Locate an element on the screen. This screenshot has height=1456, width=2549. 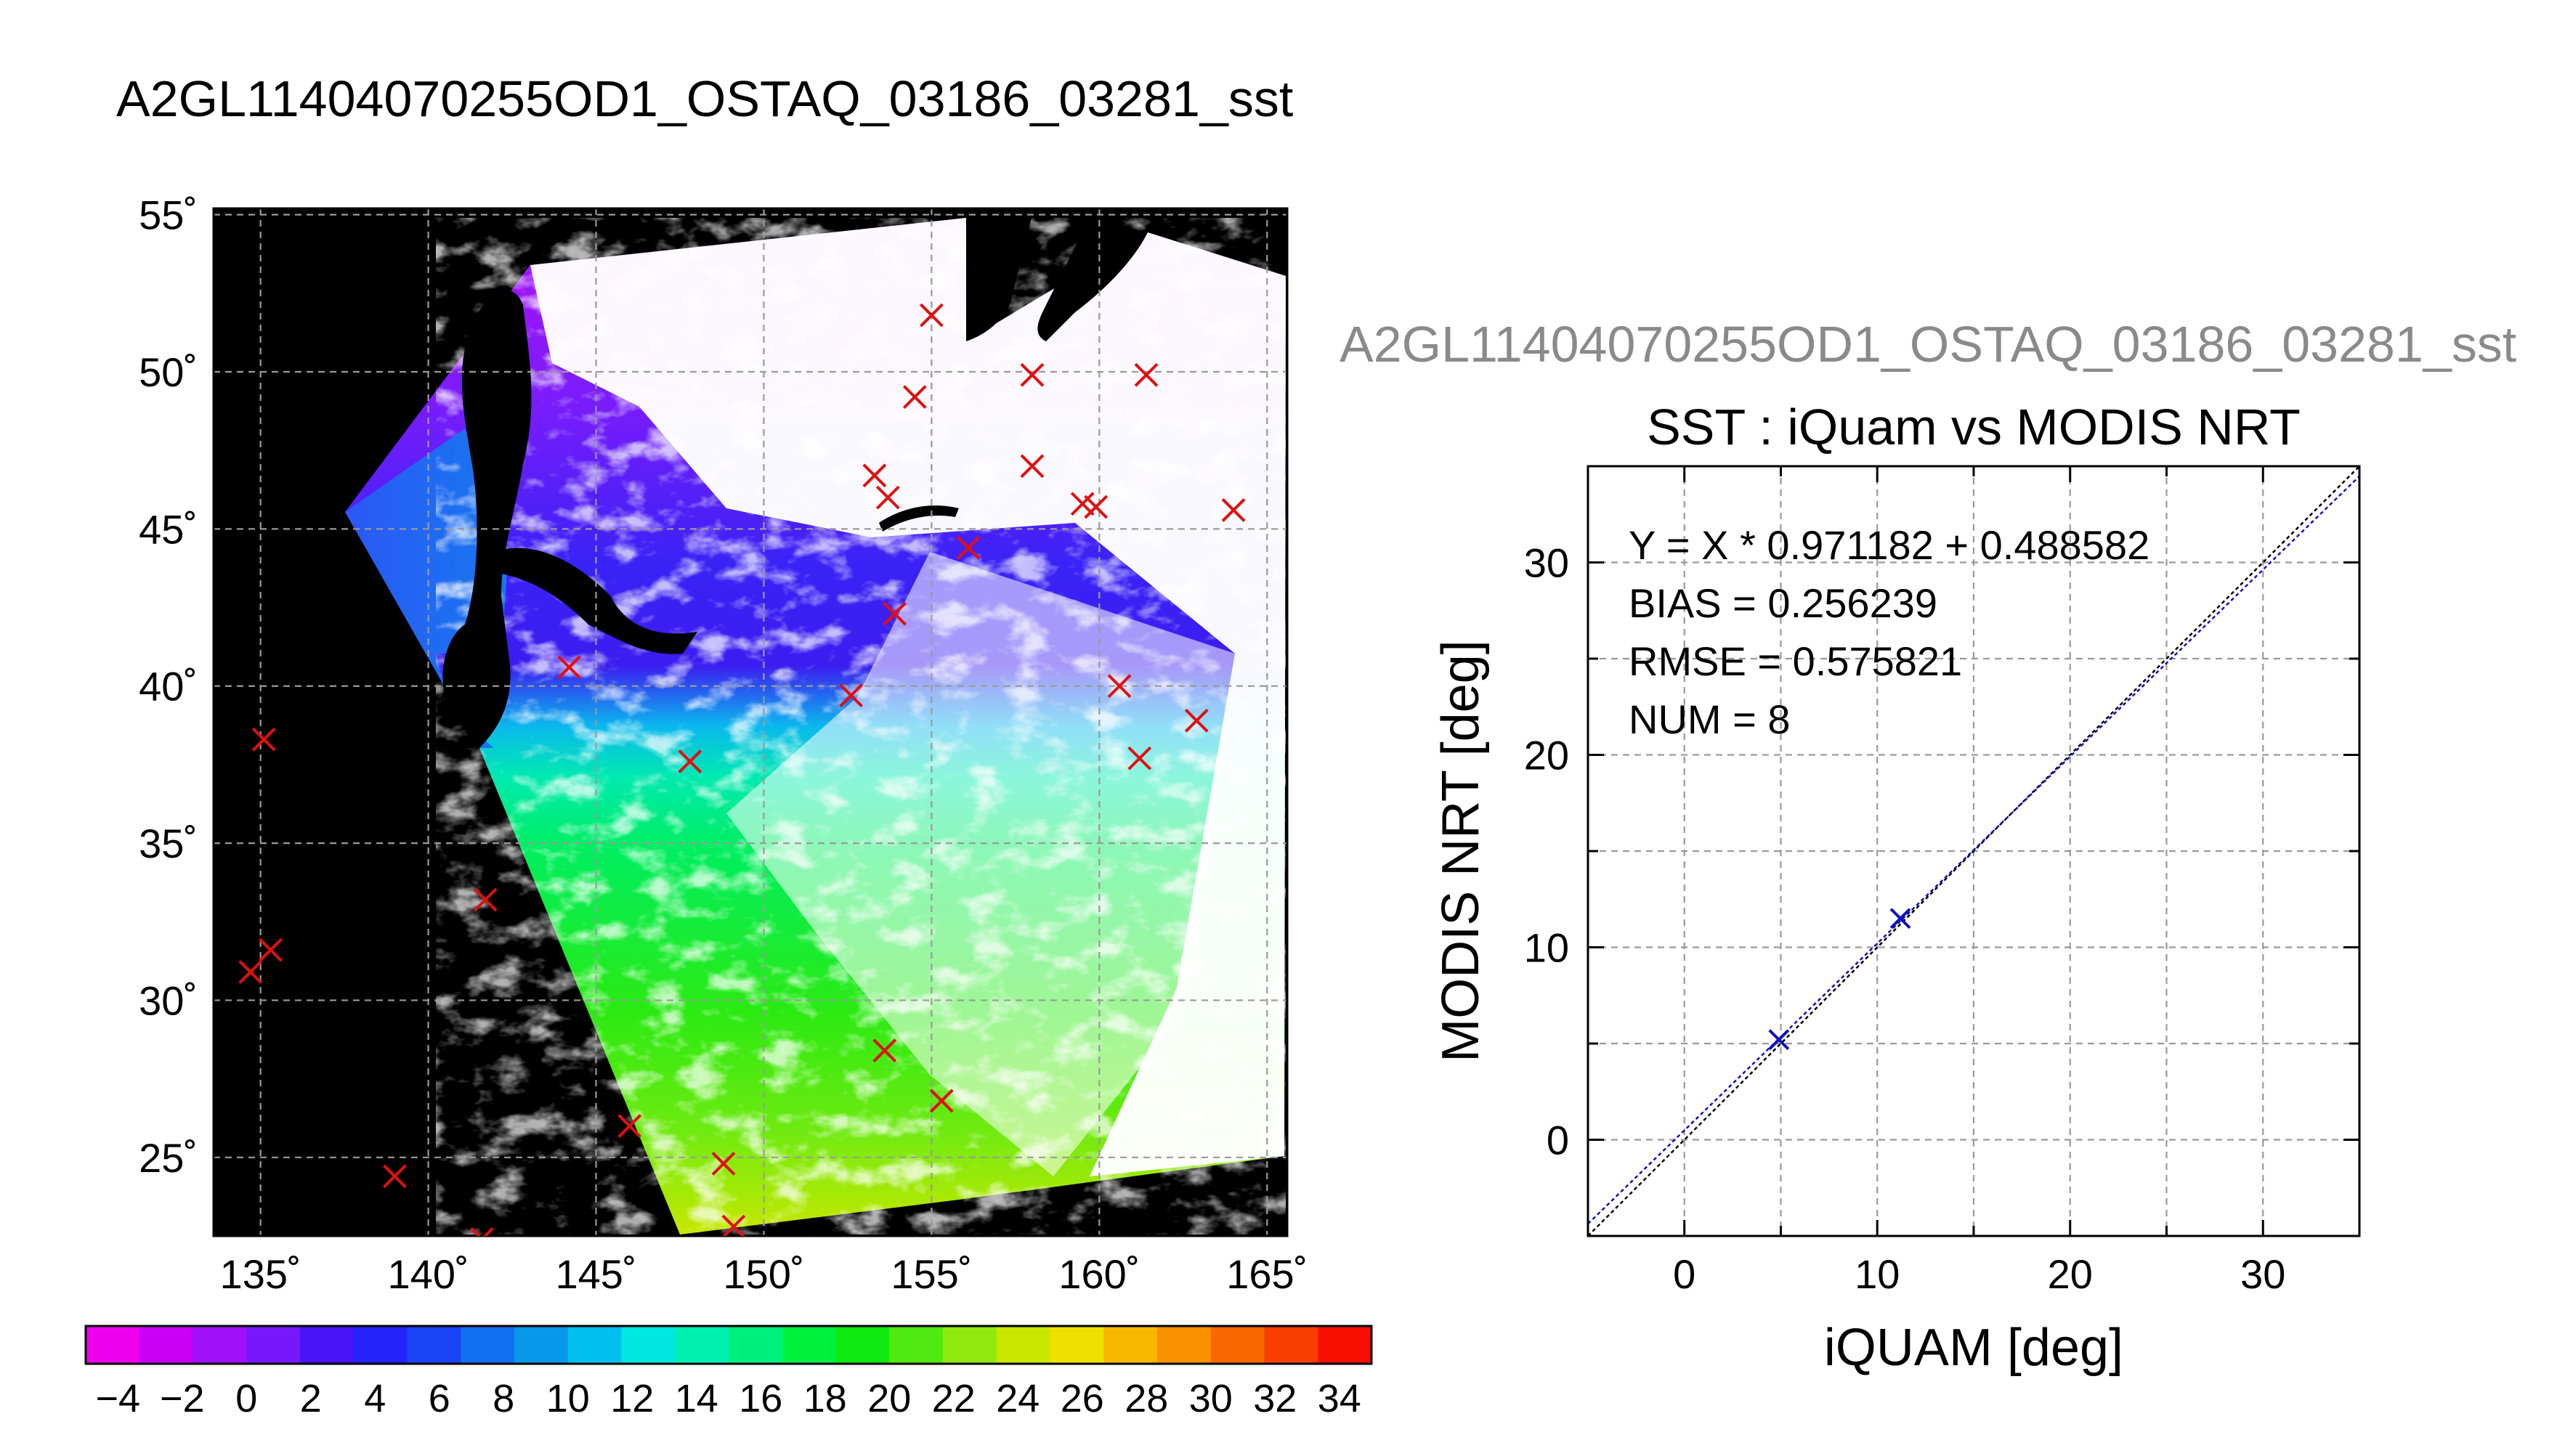
scatter-annotation: NUM = 8 is located at coordinates (1710, 719).